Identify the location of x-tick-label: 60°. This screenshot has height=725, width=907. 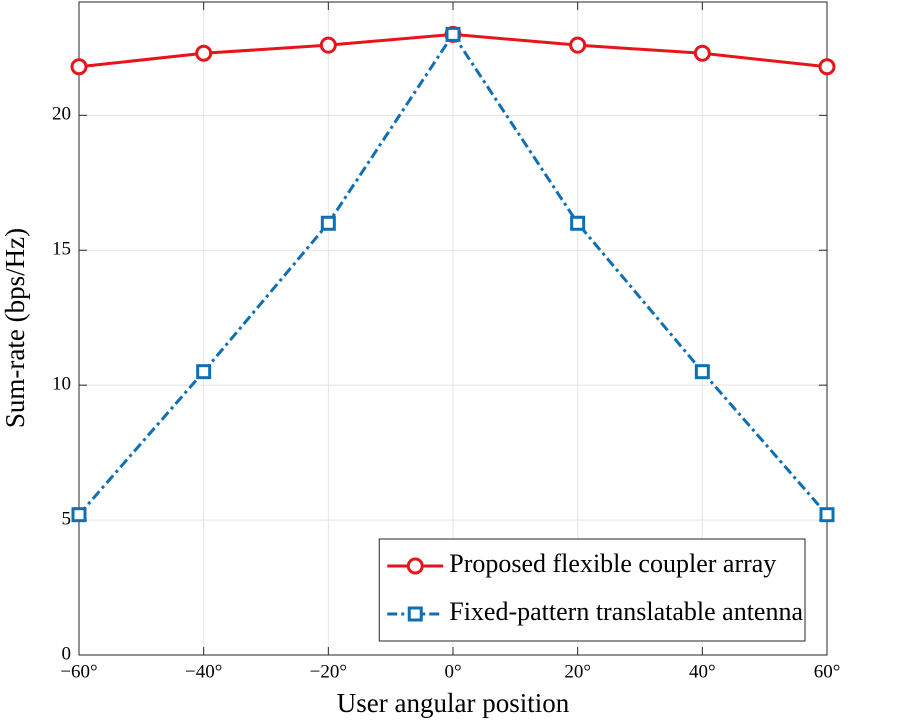
(827, 671).